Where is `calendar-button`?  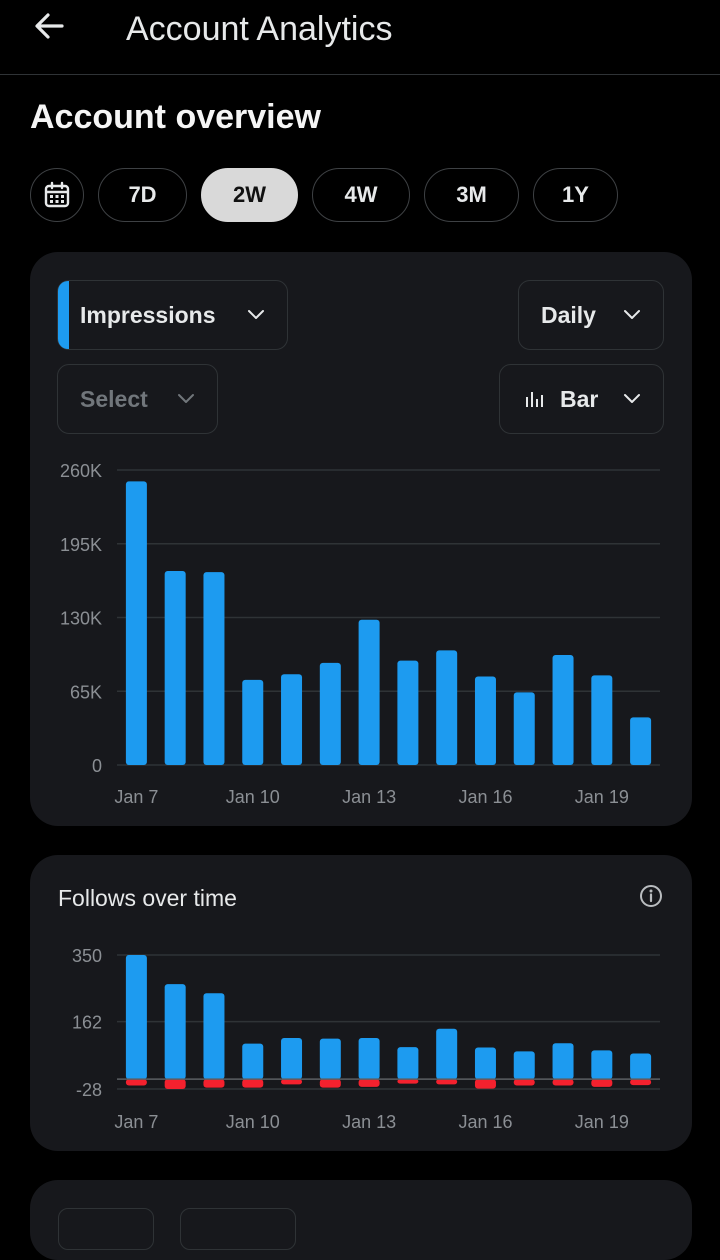
calendar-button is located at coordinates (57, 195).